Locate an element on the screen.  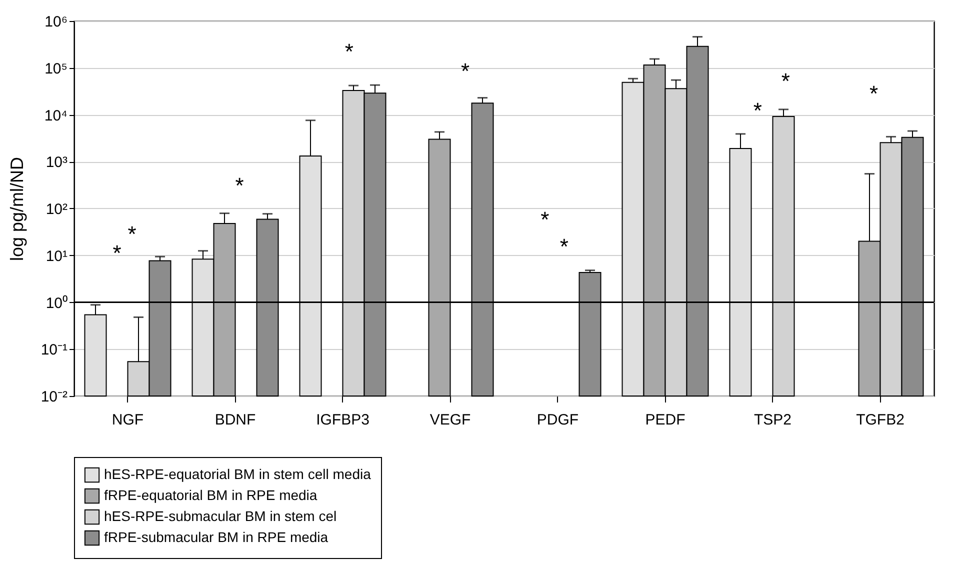
x-tick-label: IGFBP3 is located at coordinates (343, 420).